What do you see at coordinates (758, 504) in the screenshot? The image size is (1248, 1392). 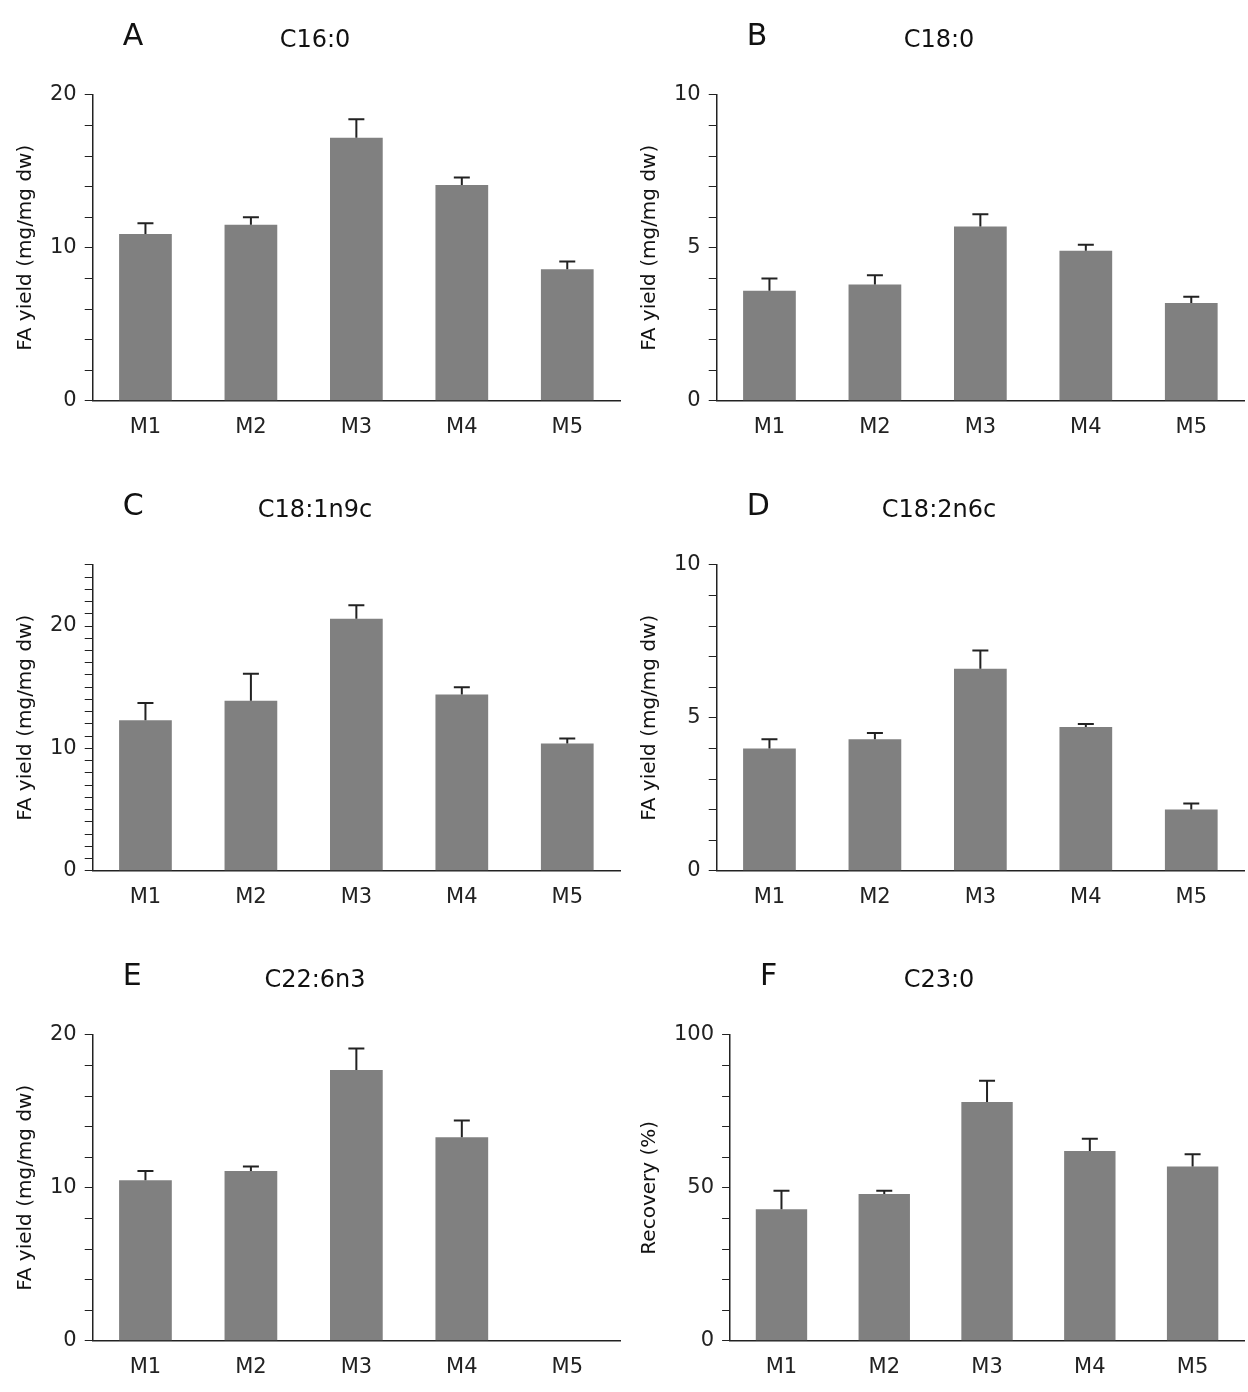 I see `text: D` at bounding box center [758, 504].